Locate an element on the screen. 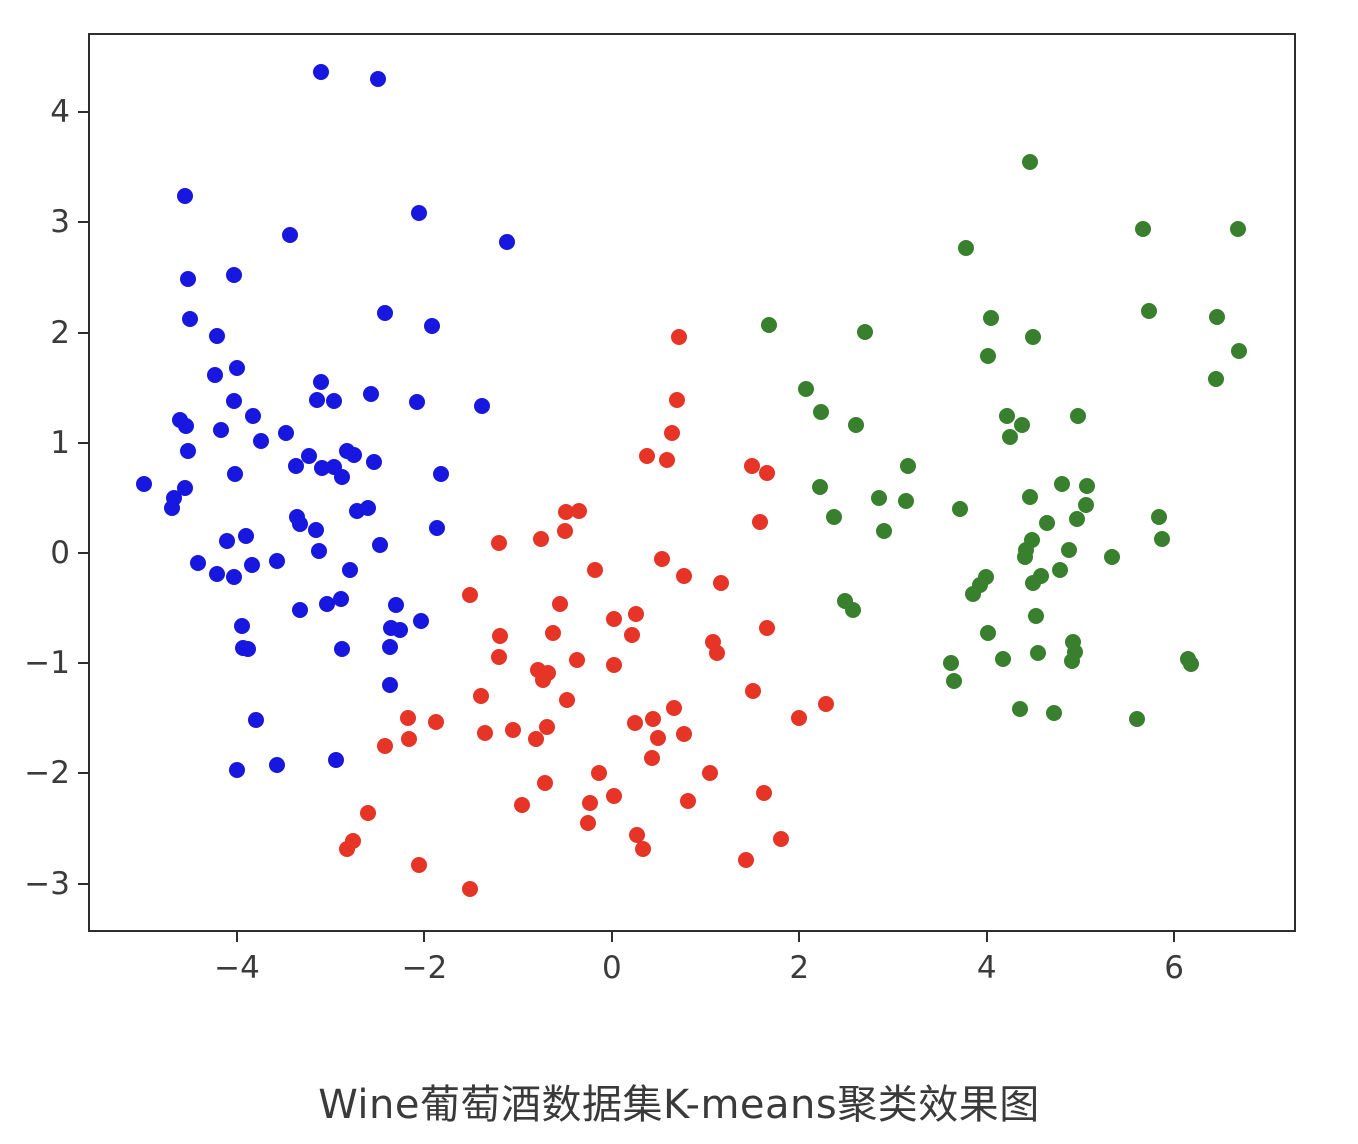 The image size is (1358, 1144). y-axis-tick-label: 2 is located at coordinates (60, 332).